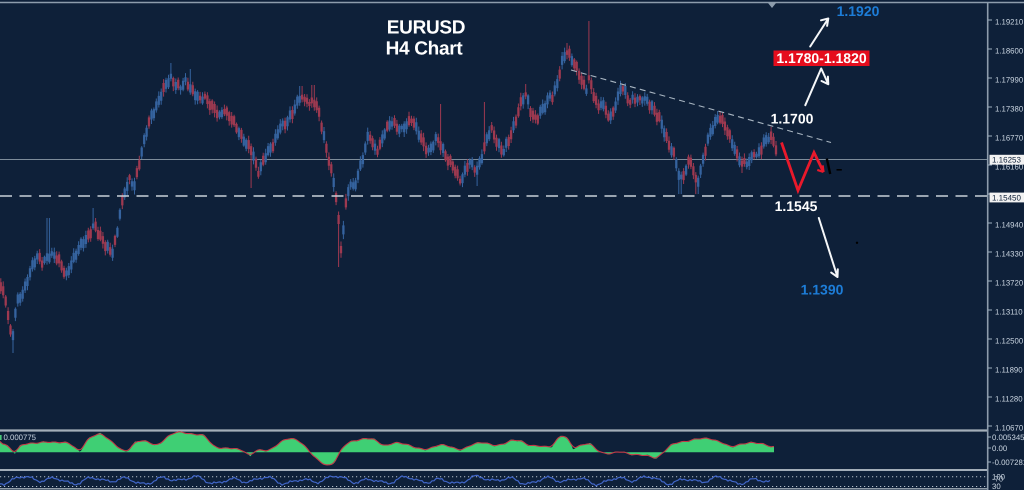 This screenshot has height=490, width=1024. What do you see at coordinates (822, 290) in the screenshot?
I see `svg-text: 1.1390` at bounding box center [822, 290].